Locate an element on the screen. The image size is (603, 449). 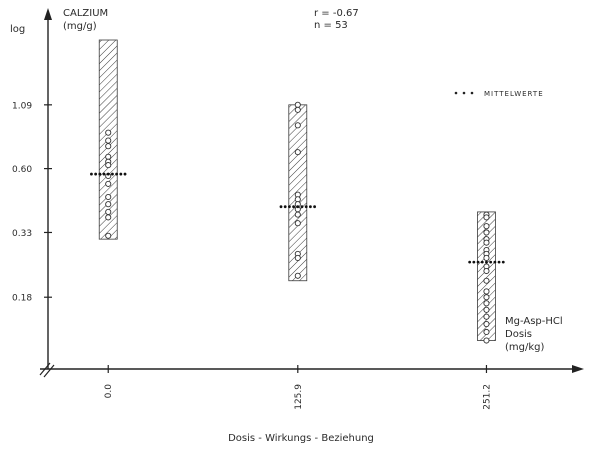
y-tick-label: 0.18 is located at coordinates (22, 299).